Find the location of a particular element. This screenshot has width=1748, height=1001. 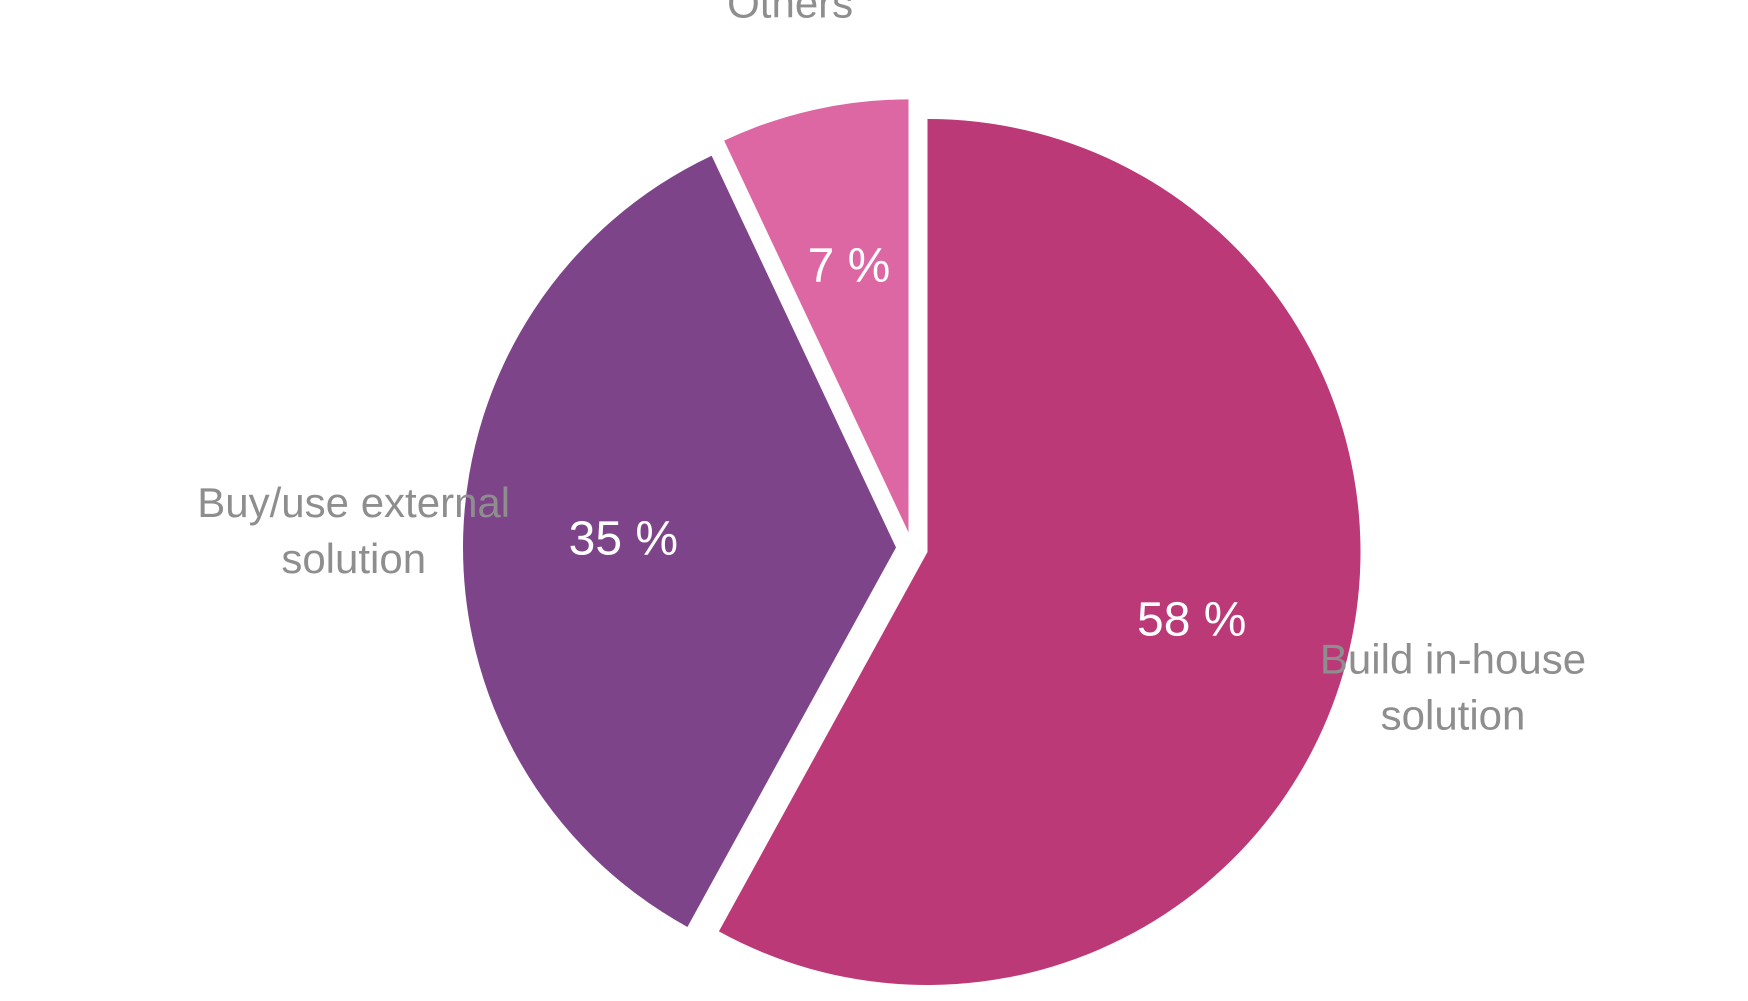

pie-slice is located at coordinates (816, 316).